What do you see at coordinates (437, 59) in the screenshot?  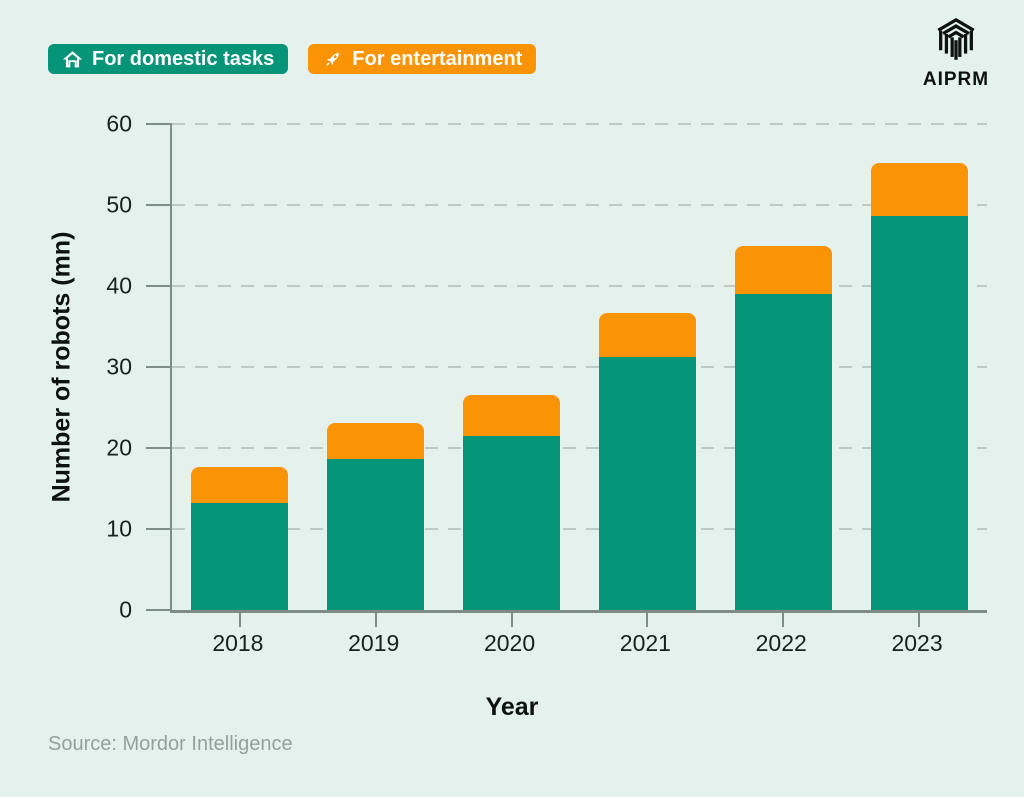 I see `legend-item-label: For entertainment` at bounding box center [437, 59].